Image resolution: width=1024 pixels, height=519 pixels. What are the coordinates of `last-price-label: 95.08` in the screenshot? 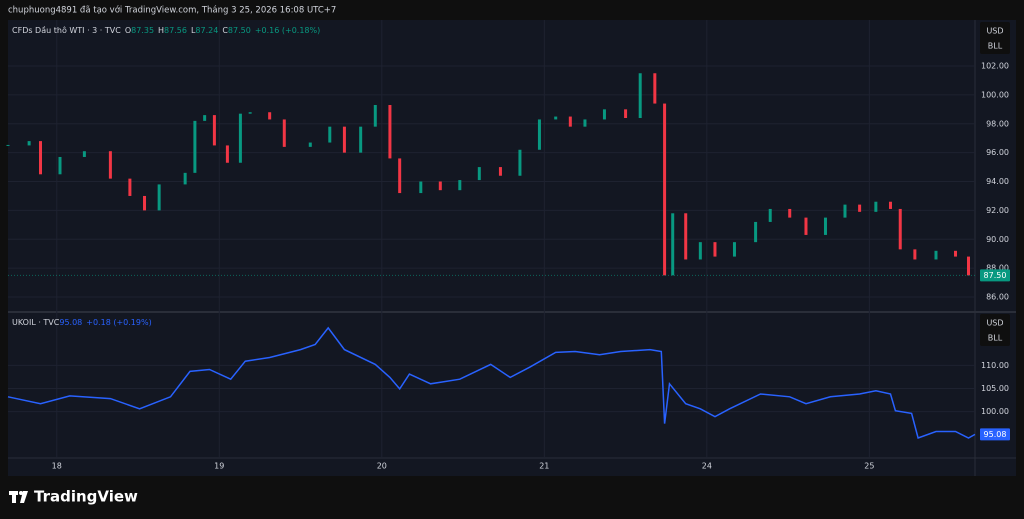 It's located at (995, 434).